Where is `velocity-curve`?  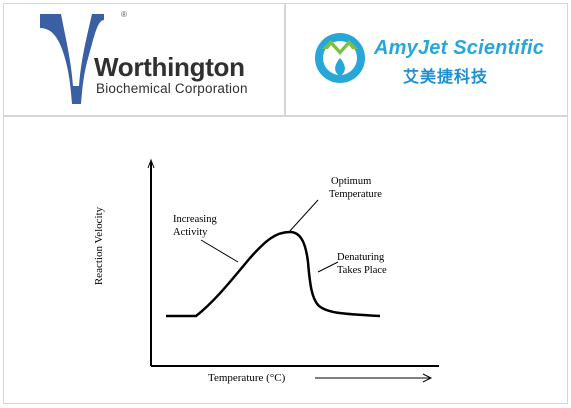
velocity-curve is located at coordinates (273, 274).